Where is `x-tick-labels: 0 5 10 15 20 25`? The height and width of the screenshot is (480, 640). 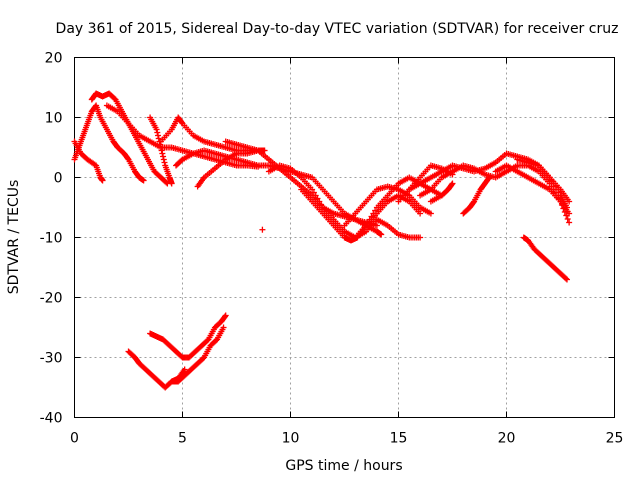
x-tick-labels: 0 5 10 15 20 25 is located at coordinates (346, 439).